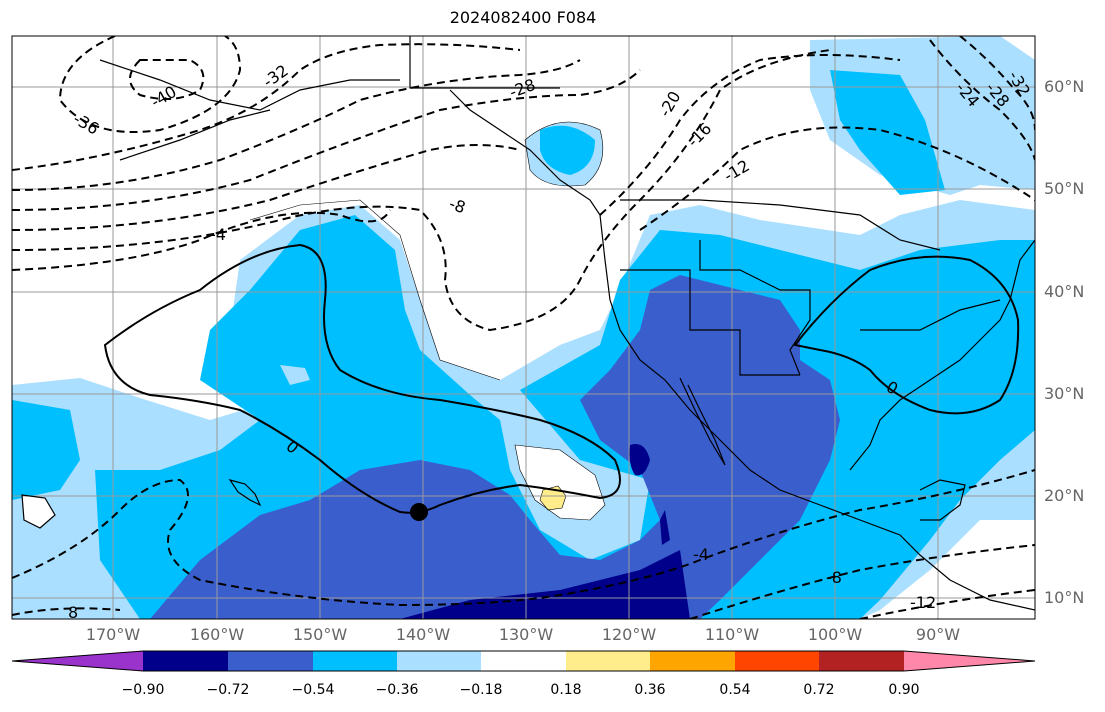 The height and width of the screenshot is (712, 1105). I want to click on lon-label: 170°W, so click(113, 634).